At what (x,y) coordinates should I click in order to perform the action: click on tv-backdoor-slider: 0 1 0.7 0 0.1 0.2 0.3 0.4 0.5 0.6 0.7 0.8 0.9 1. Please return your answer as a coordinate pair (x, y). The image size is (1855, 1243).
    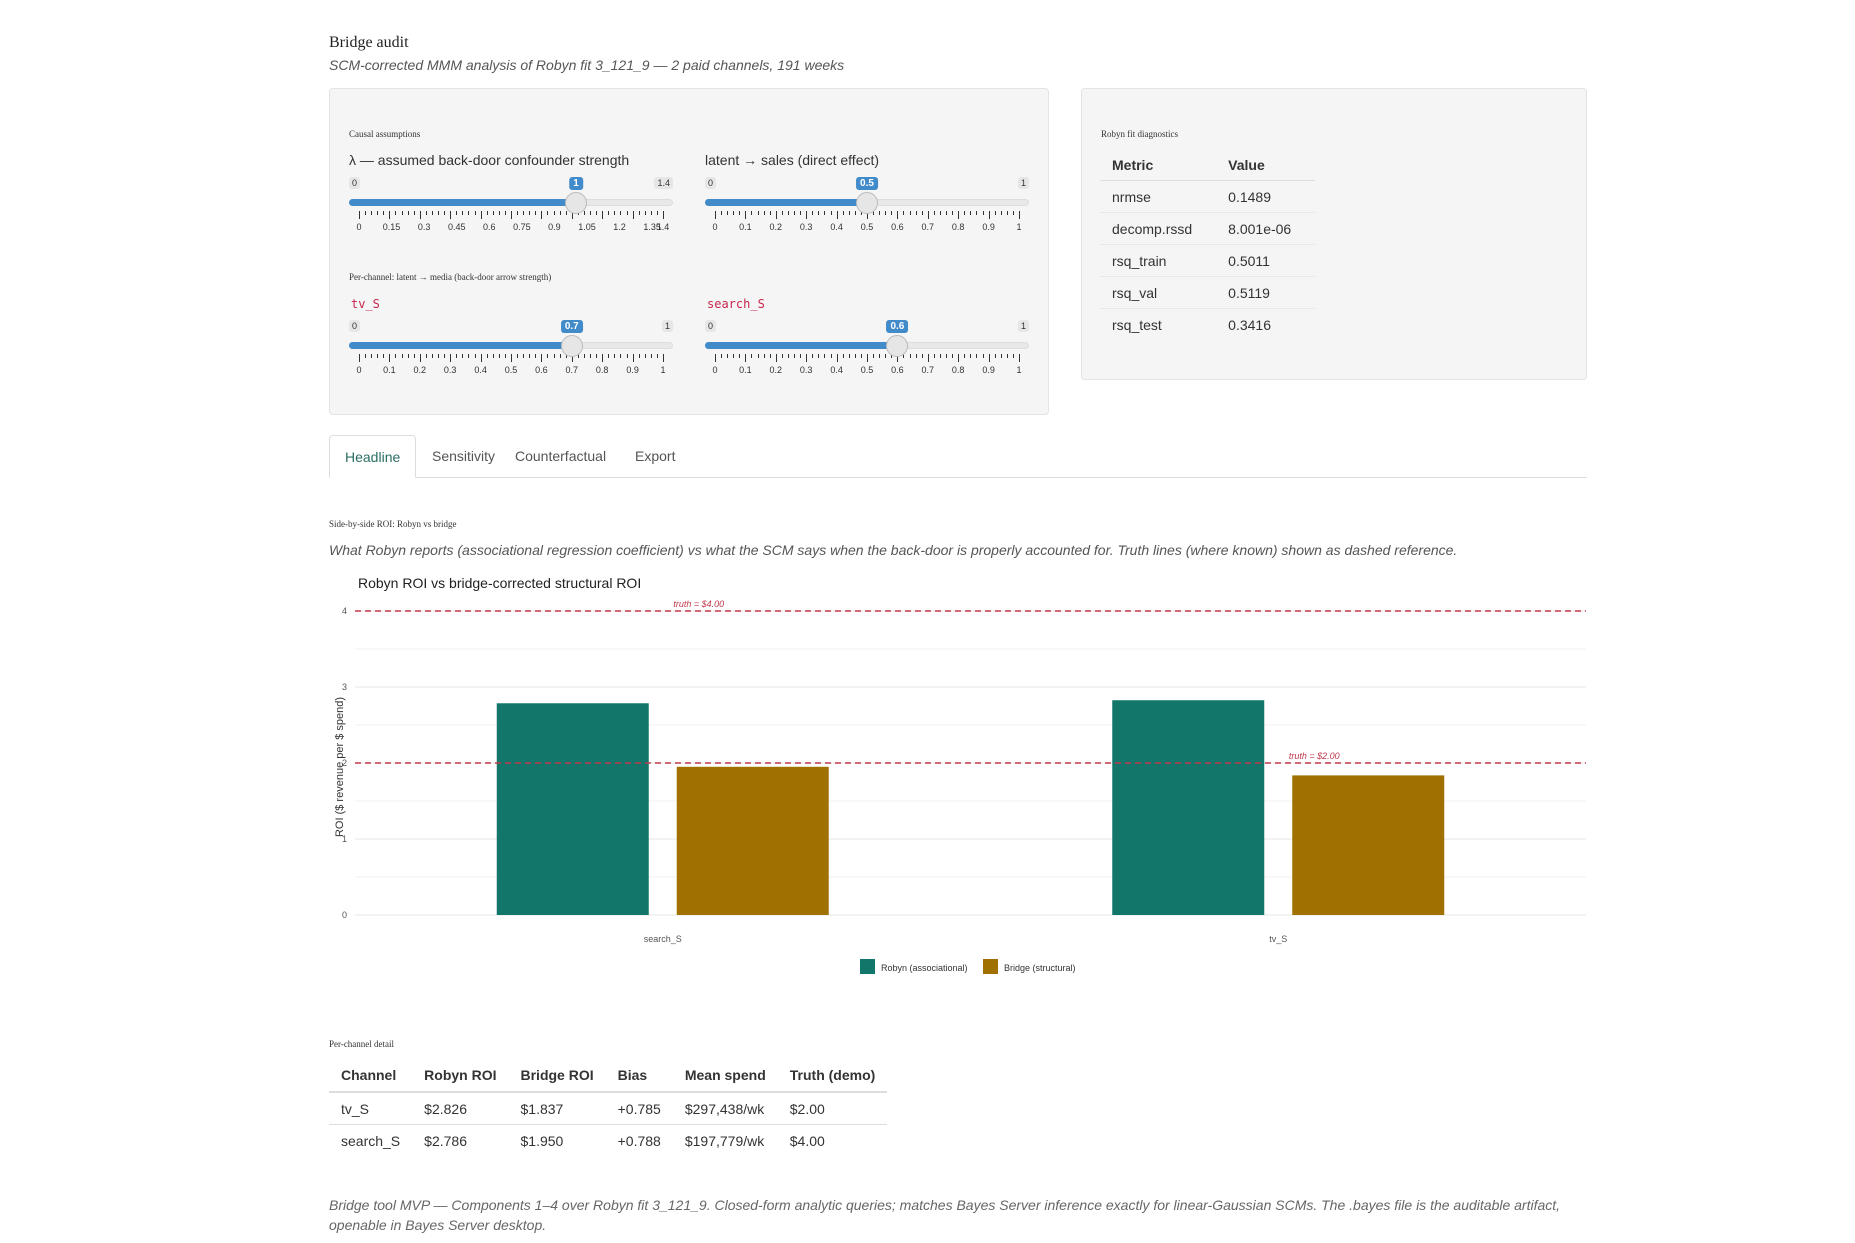
    Looking at the image, I should click on (511, 349).